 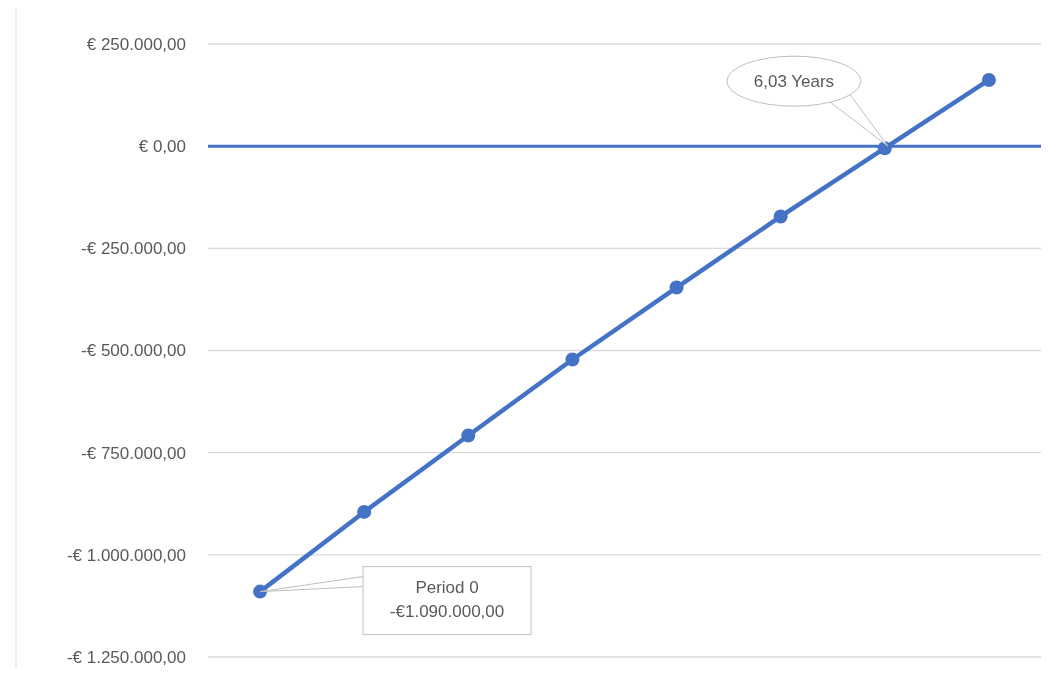 I want to click on y-tick-label: -€ 750.000,00, so click(x=133, y=453).